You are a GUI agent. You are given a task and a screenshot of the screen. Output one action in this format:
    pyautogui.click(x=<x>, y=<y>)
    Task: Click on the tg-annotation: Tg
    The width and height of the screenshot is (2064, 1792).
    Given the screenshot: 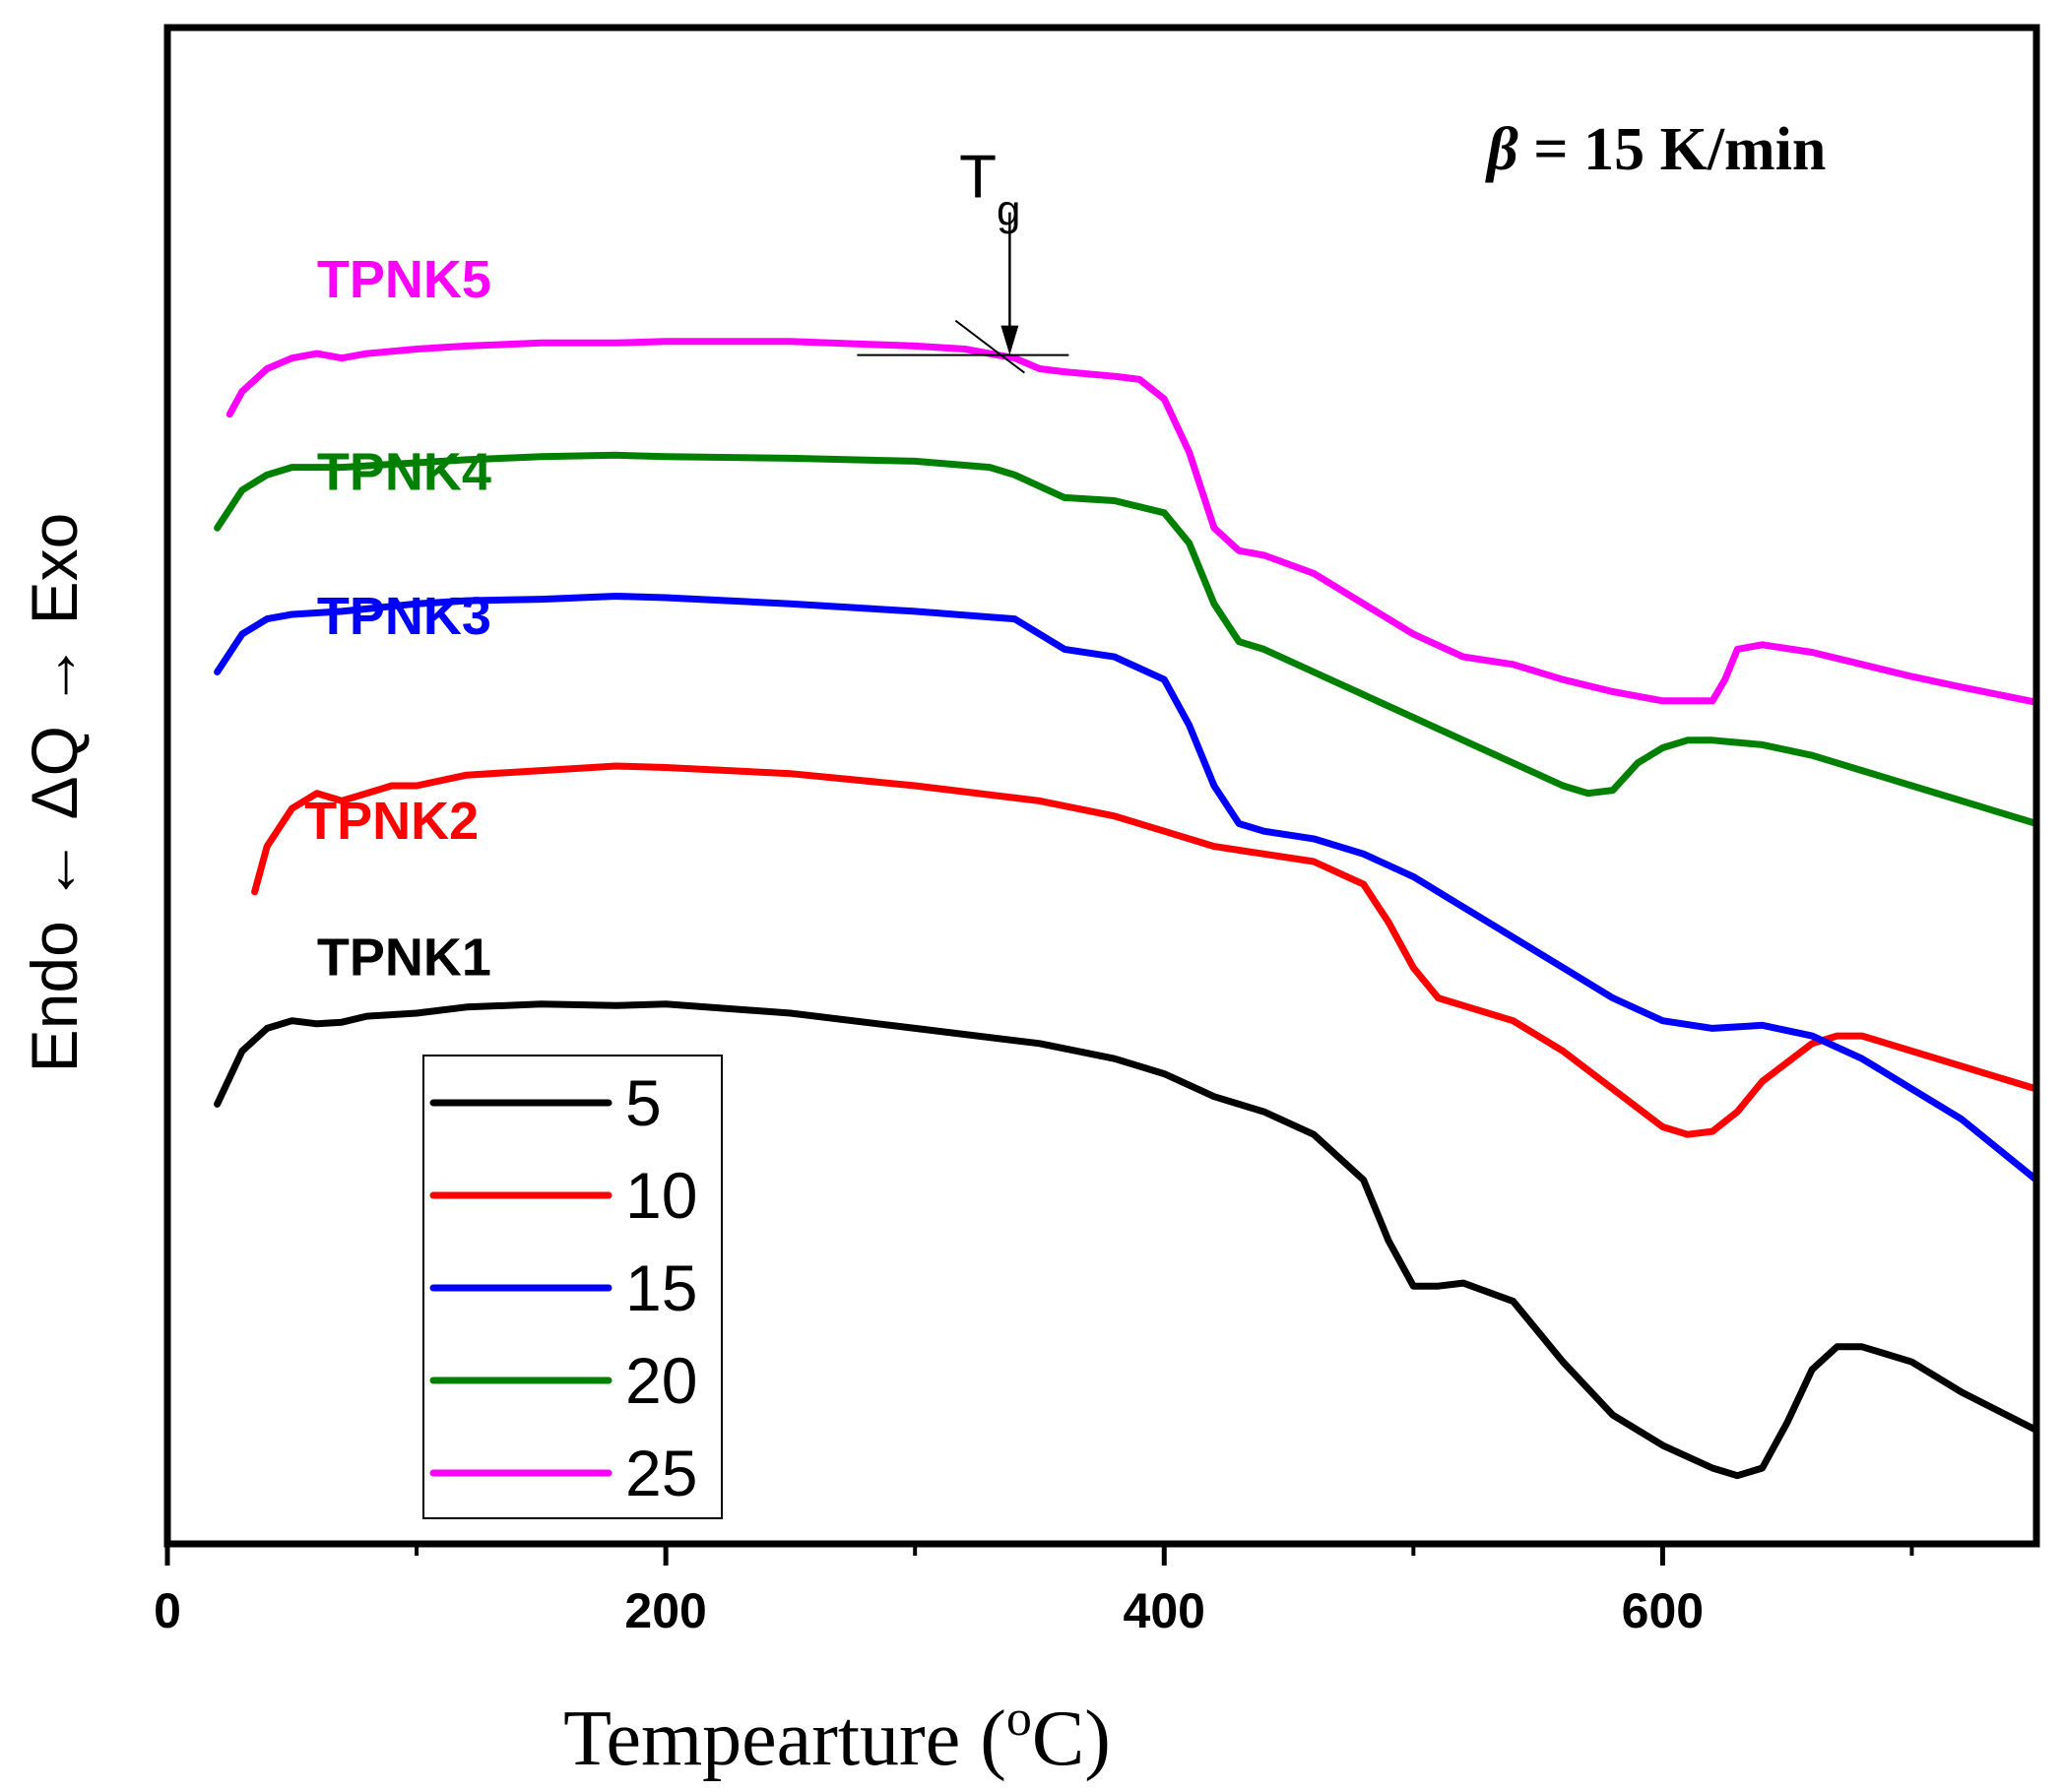 What is the action you would take?
    pyautogui.click(x=963, y=259)
    